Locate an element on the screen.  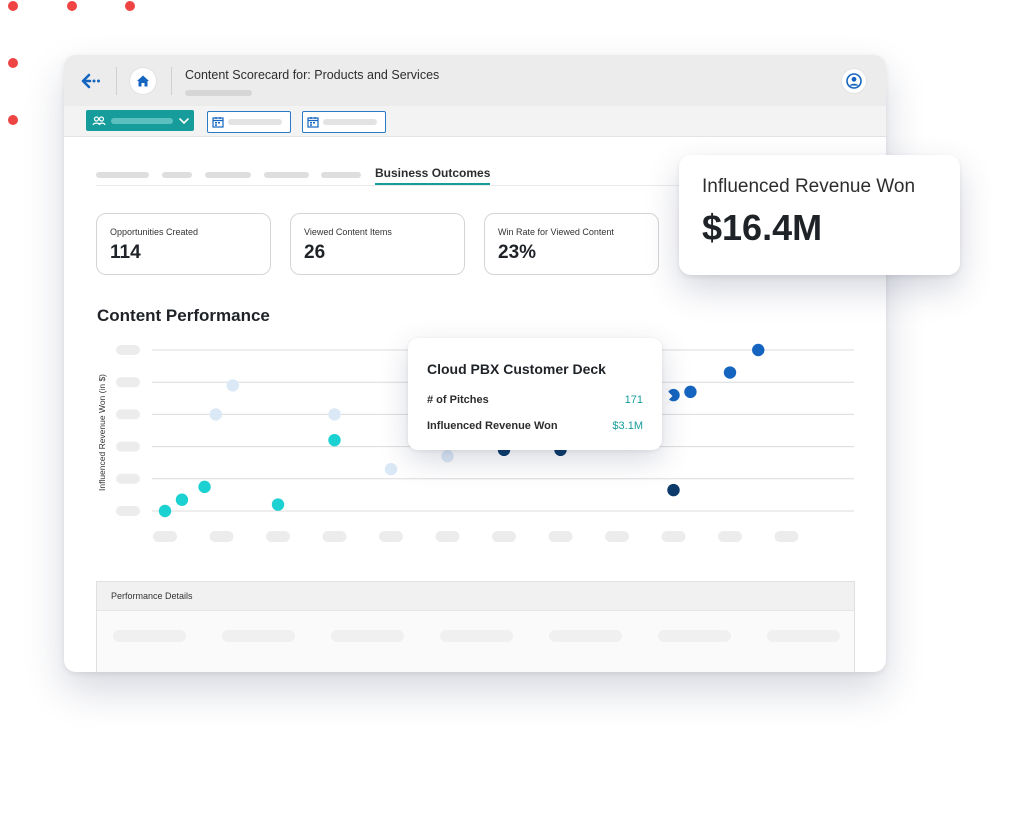
content-performance-title: Content Performance is located at coordinates (183, 315).